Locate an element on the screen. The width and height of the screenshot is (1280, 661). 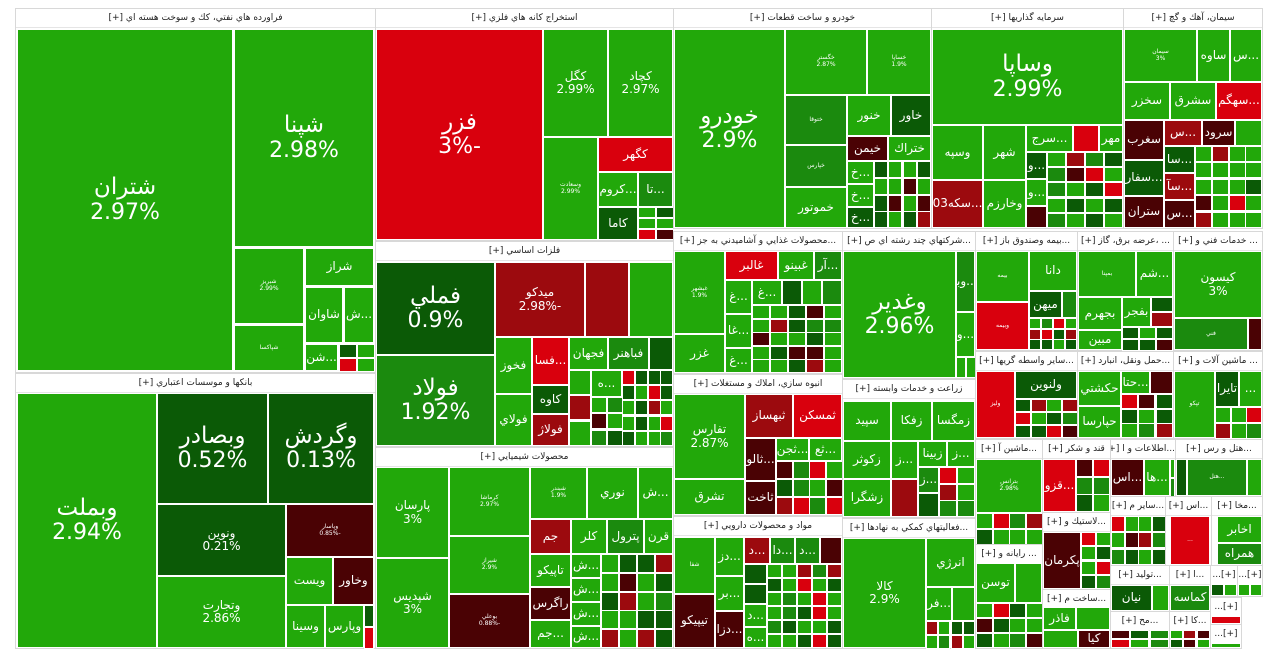
stock-tile: ...دز is located at coordinates (729, 556).